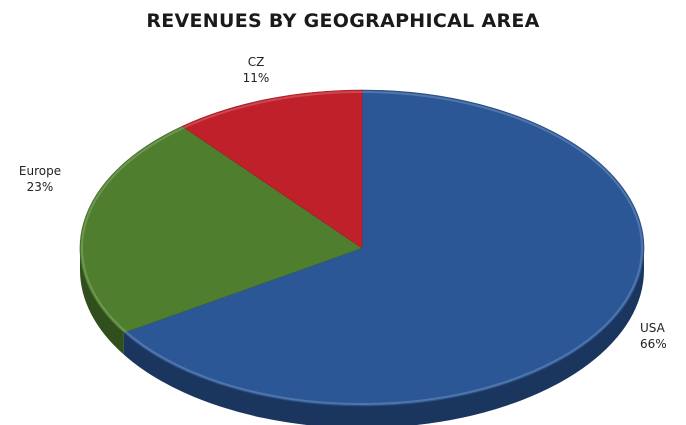 Image resolution: width=686 pixels, height=425 pixels. What do you see at coordinates (653, 344) in the screenshot?
I see `slice-percent-usa: 66%` at bounding box center [653, 344].